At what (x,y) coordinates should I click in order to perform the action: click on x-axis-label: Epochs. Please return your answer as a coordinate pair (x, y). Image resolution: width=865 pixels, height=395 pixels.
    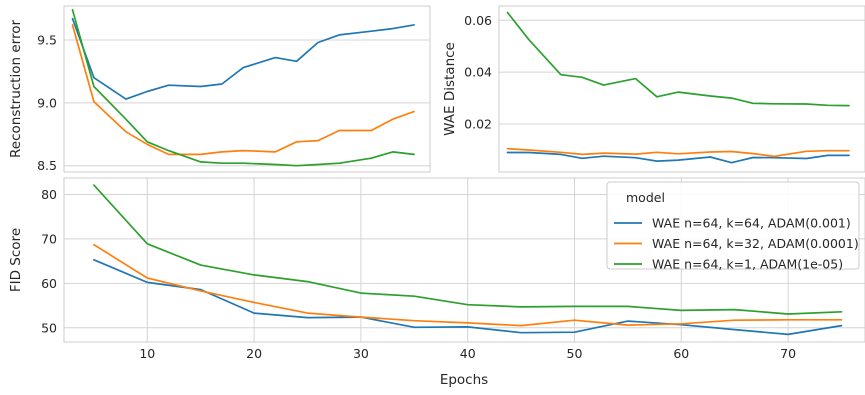
    Looking at the image, I should click on (464, 380).